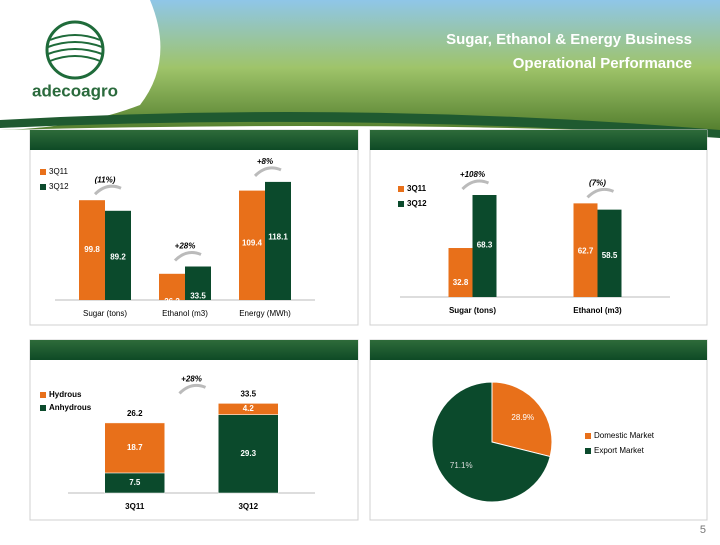 This screenshot has height=545, width=720. Describe the element at coordinates (265, 313) in the screenshot. I see `x-tick-label: Energy (MWh)` at that location.